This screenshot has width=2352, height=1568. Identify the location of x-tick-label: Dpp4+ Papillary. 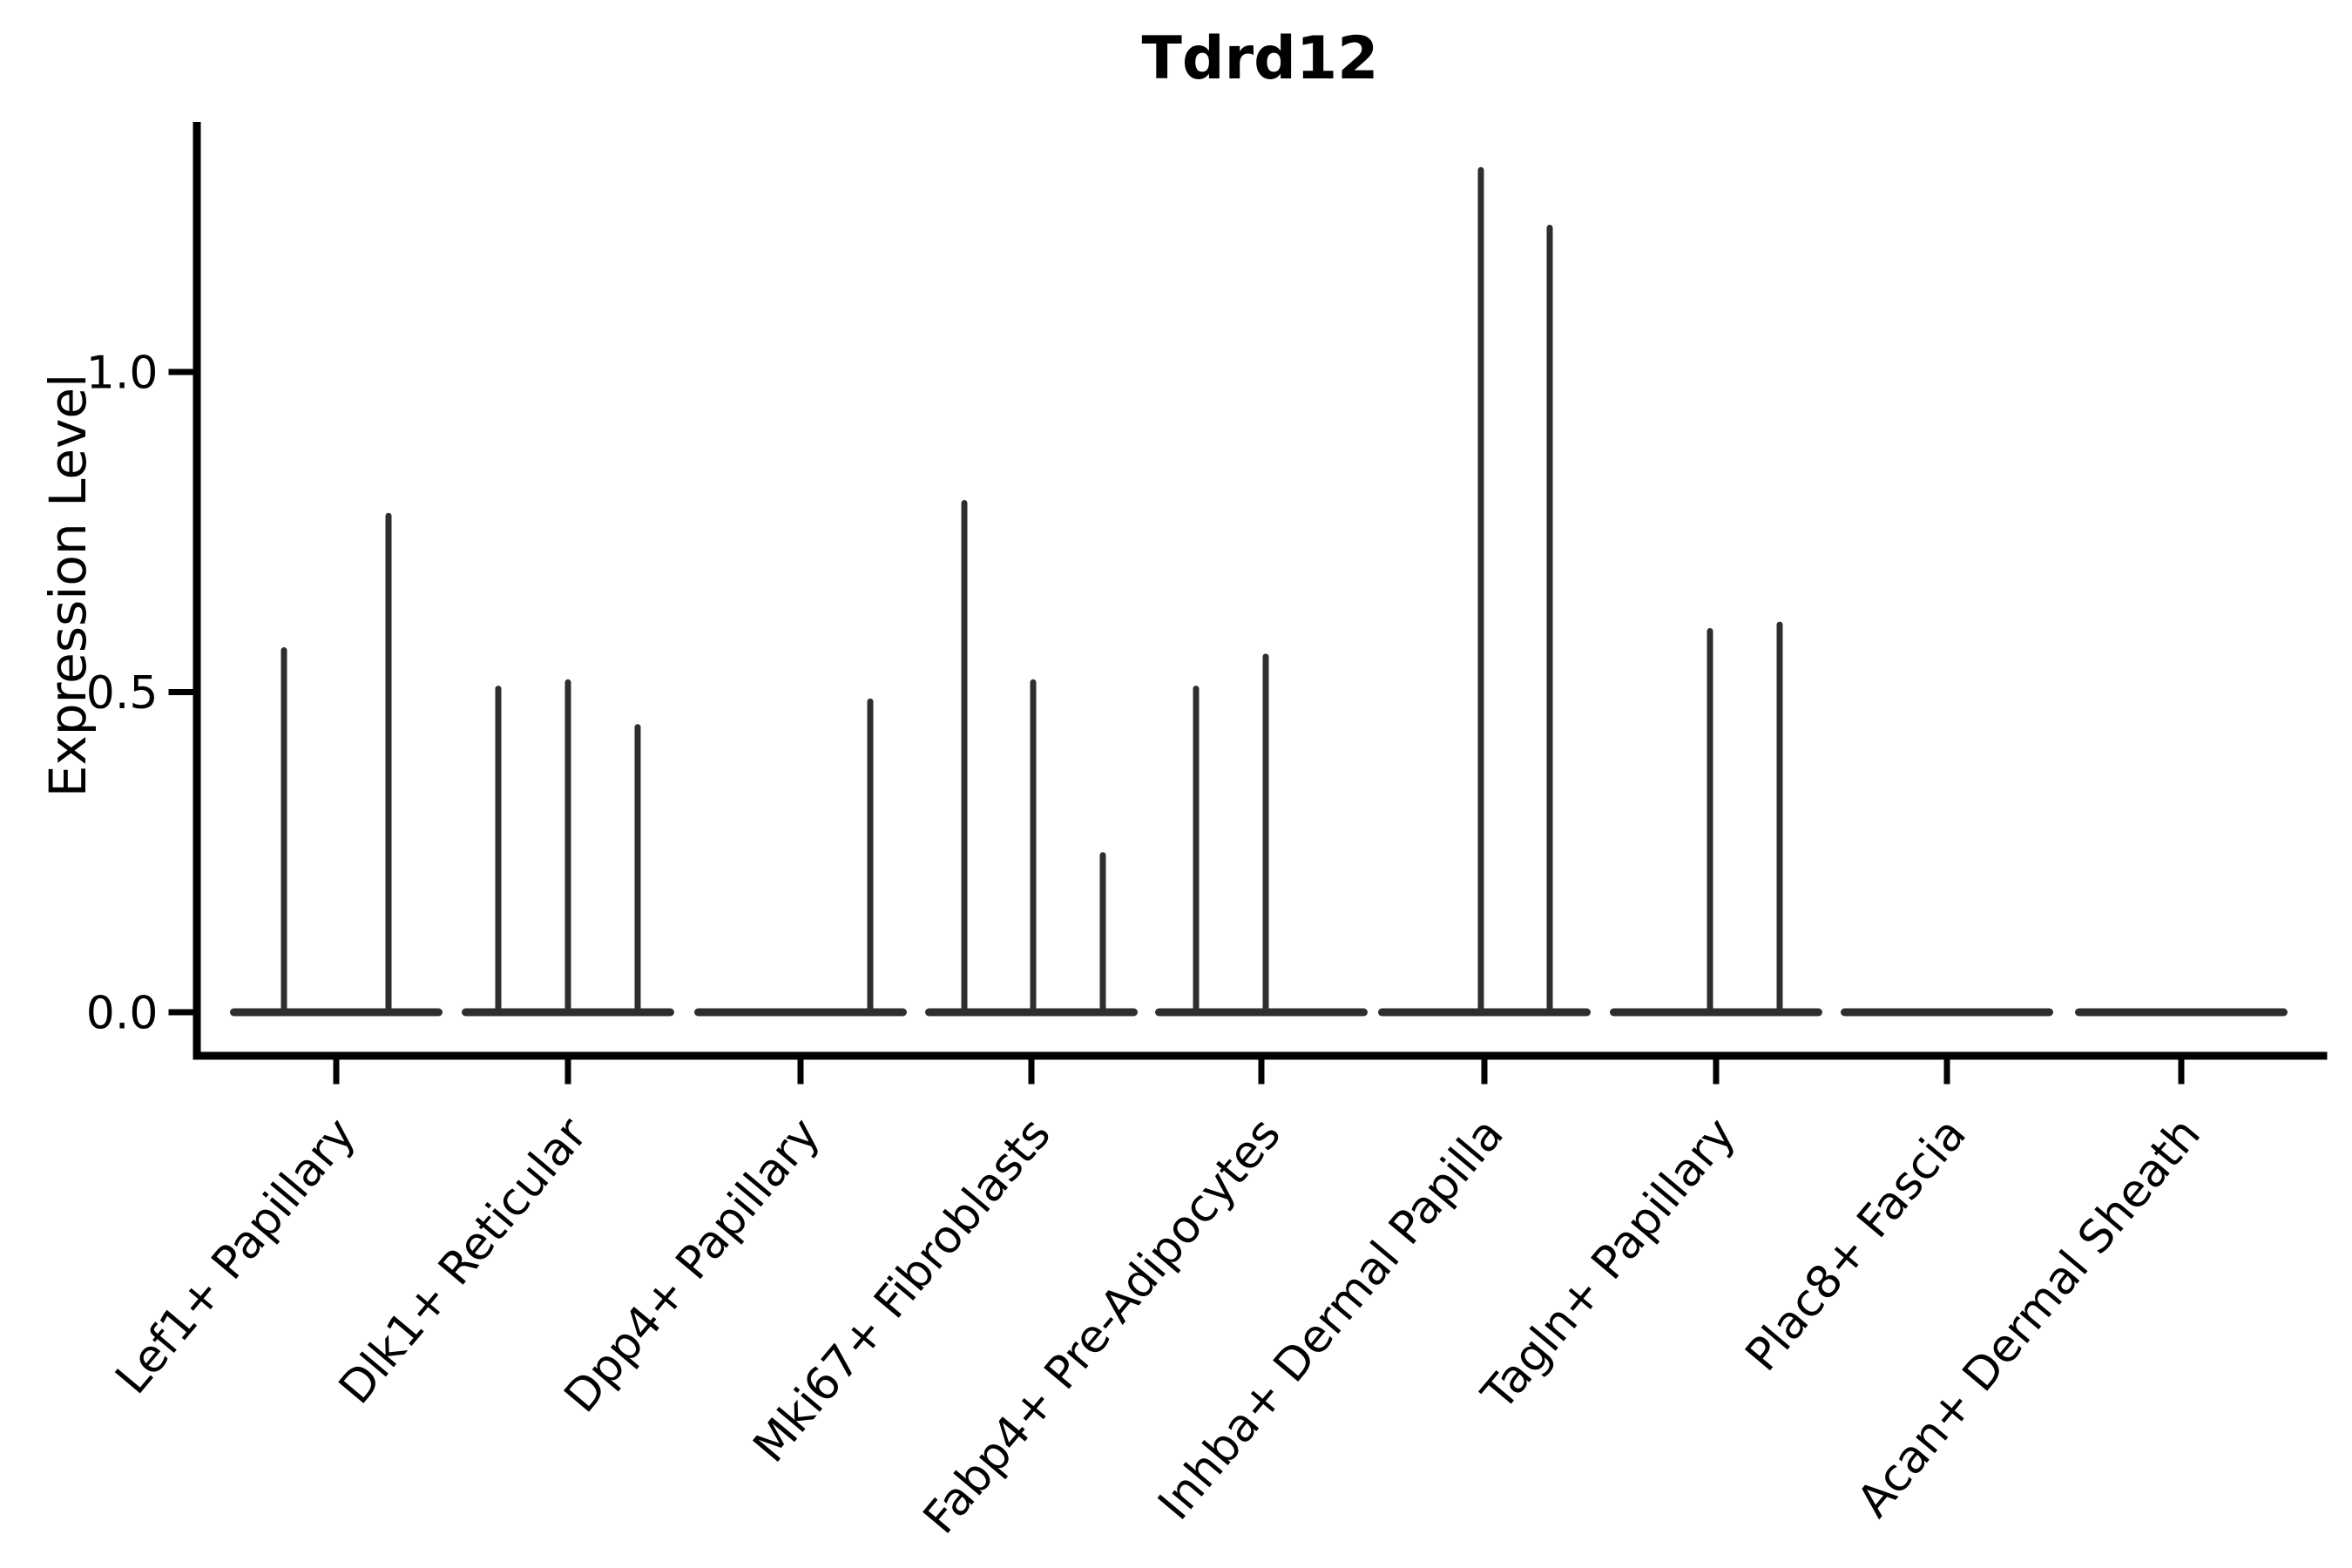
(692, 1265).